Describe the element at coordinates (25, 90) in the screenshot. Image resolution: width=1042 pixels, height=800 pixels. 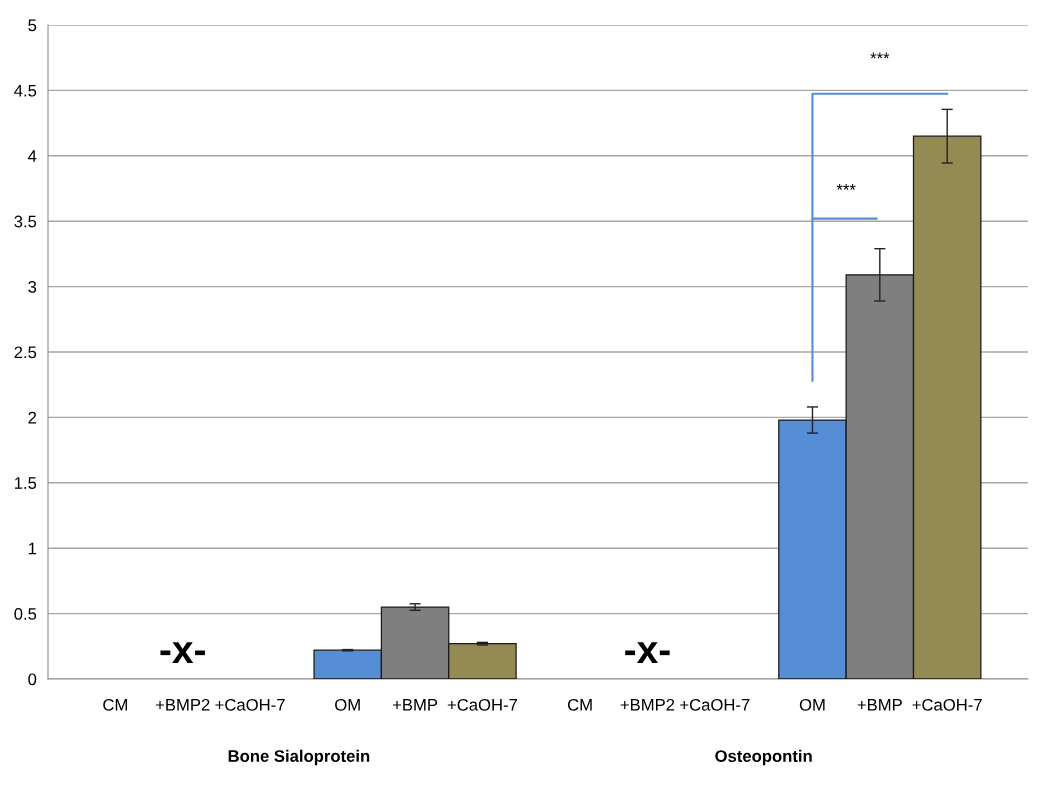
I see `y-tick-label: 4.5` at that location.